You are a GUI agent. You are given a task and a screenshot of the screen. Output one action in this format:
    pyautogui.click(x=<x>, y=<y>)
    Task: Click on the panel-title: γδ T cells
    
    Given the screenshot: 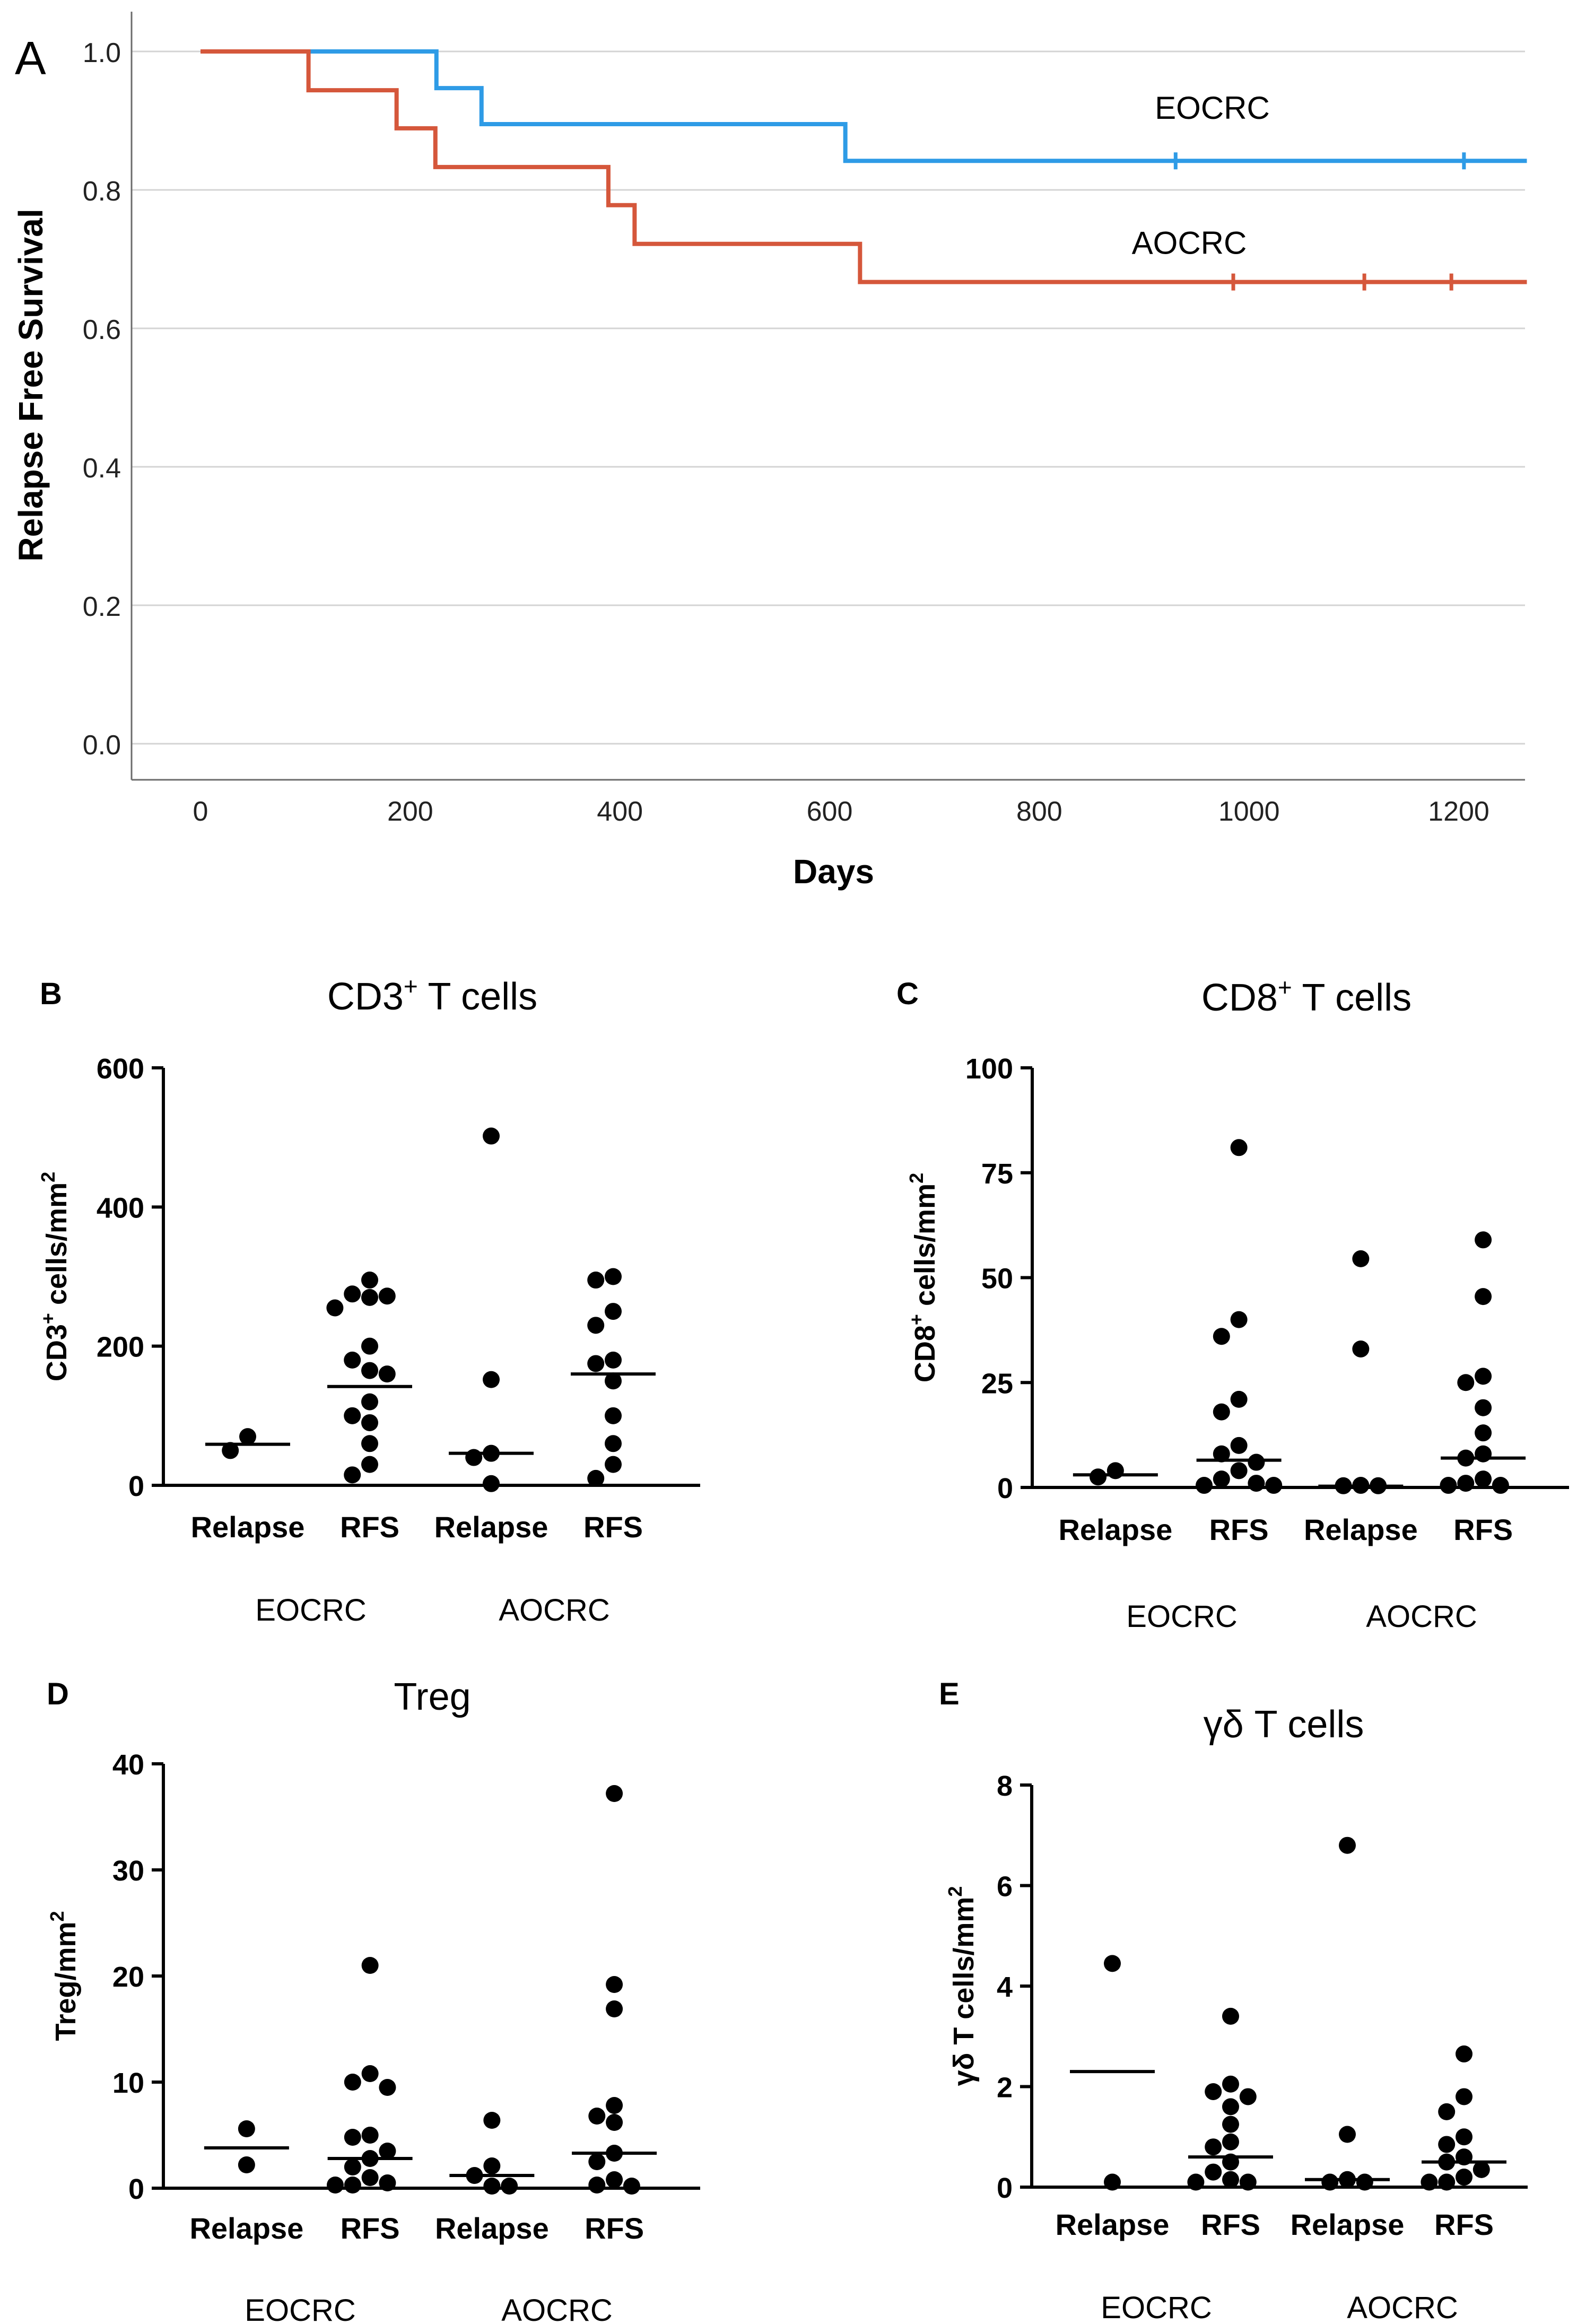 What is the action you would take?
    pyautogui.click(x=1284, y=1724)
    